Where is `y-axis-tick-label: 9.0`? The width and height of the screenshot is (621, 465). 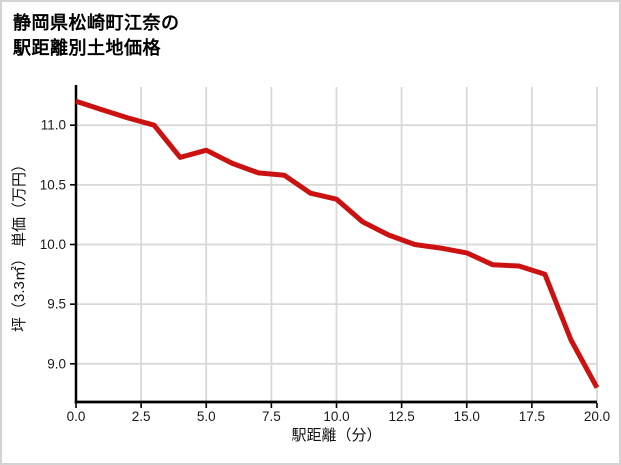 y-axis-tick-label: 9.0 is located at coordinates (56, 363).